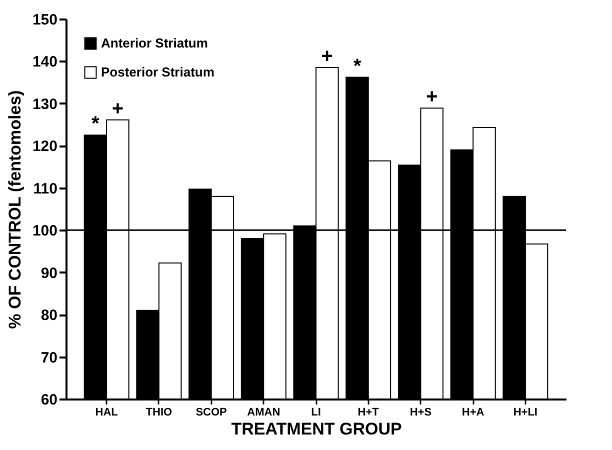 This screenshot has height=450, width=612. Describe the element at coordinates (45, 147) in the screenshot. I see `y-tick-label: 120` at that location.